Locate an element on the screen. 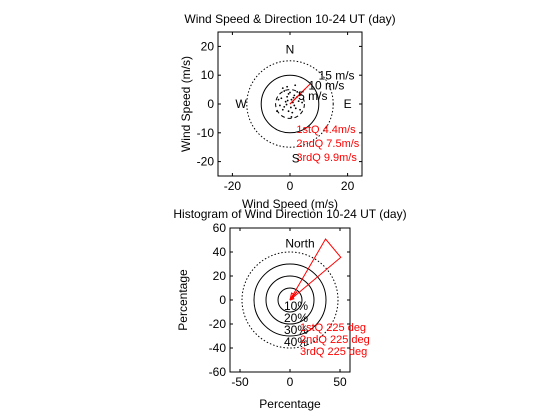 The image size is (560, 420). y-tick-label: -10 is located at coordinates (206, 133).